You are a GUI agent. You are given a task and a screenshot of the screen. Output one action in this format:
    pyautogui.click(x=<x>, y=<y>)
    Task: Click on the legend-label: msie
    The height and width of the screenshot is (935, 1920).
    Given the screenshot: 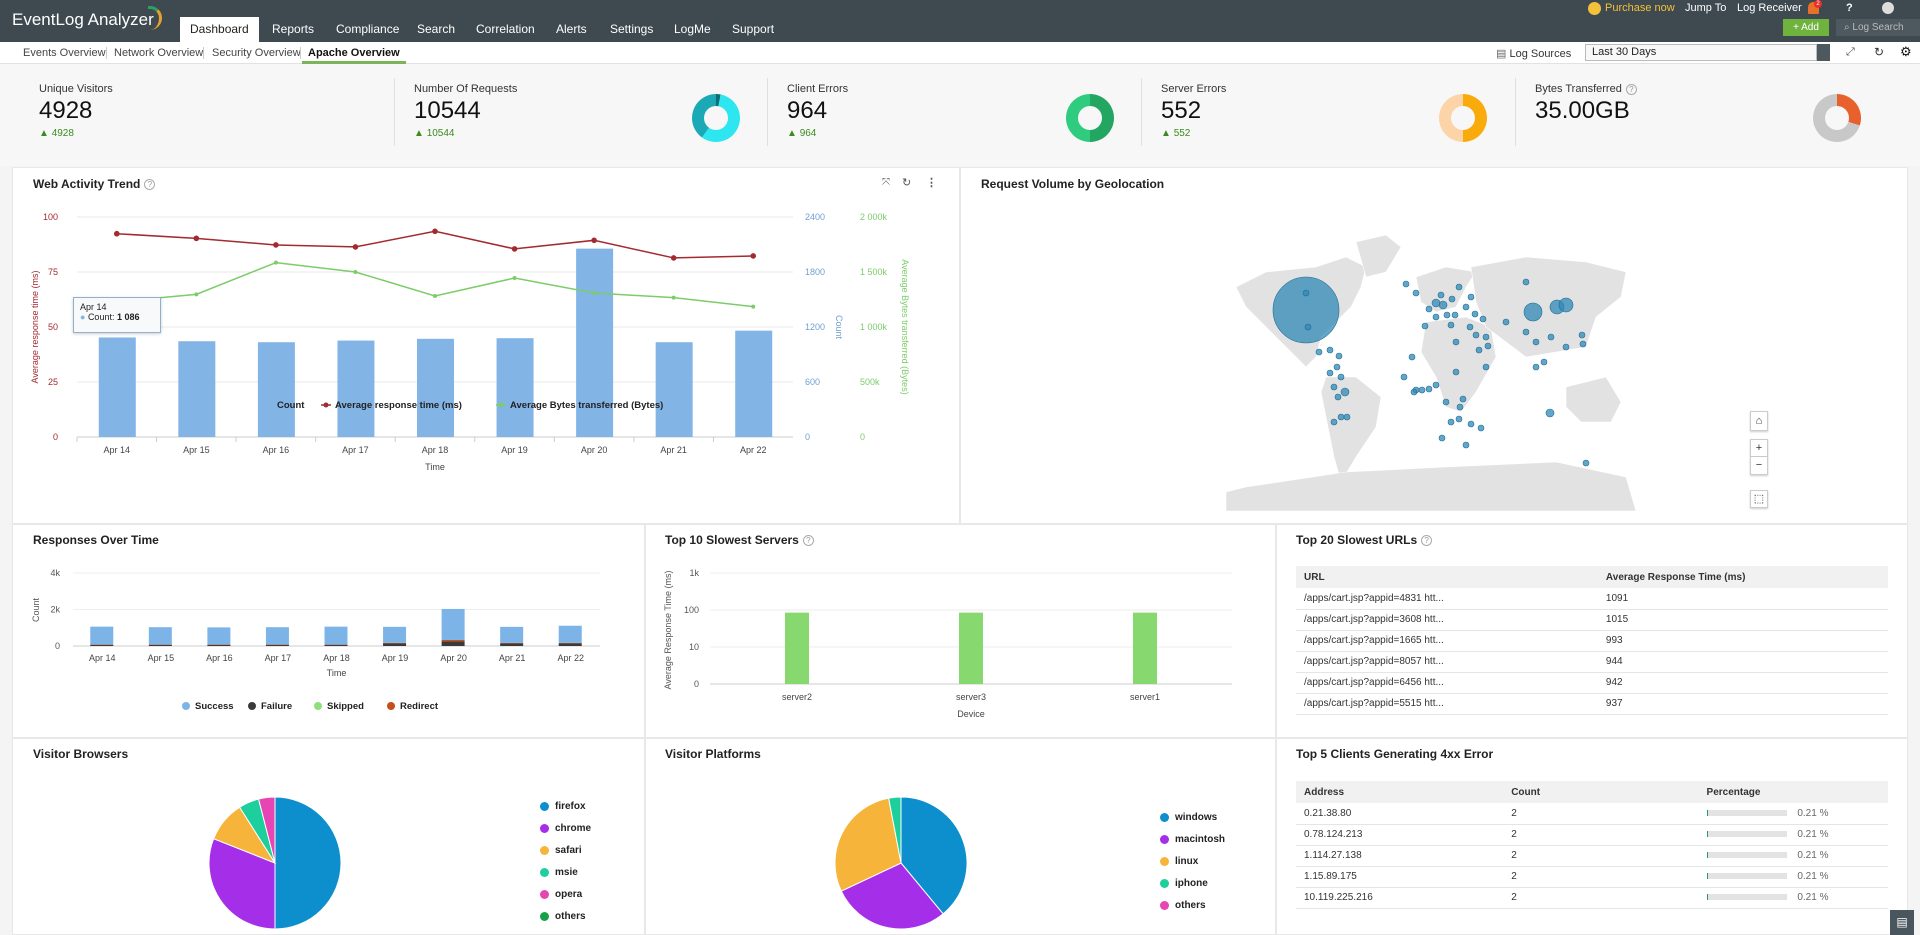 What is the action you would take?
    pyautogui.click(x=566, y=872)
    